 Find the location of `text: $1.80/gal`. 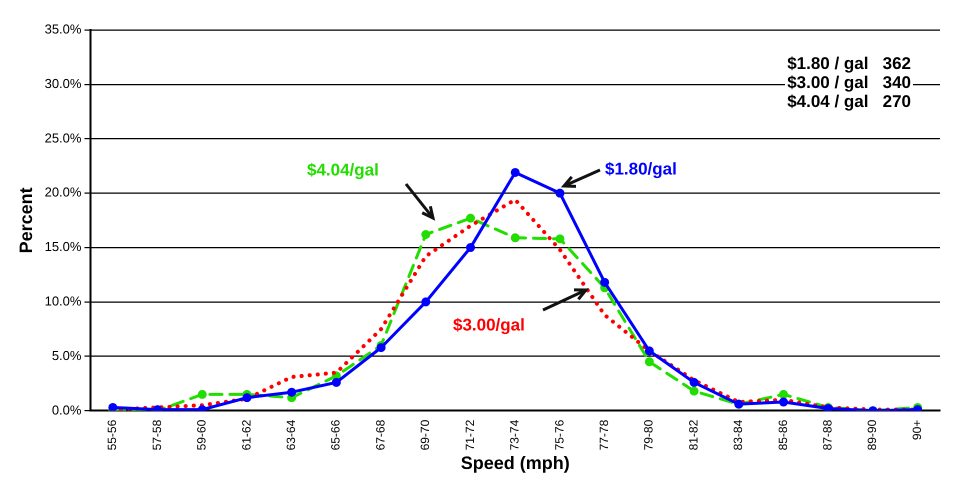

text: $1.80/gal is located at coordinates (641, 169).